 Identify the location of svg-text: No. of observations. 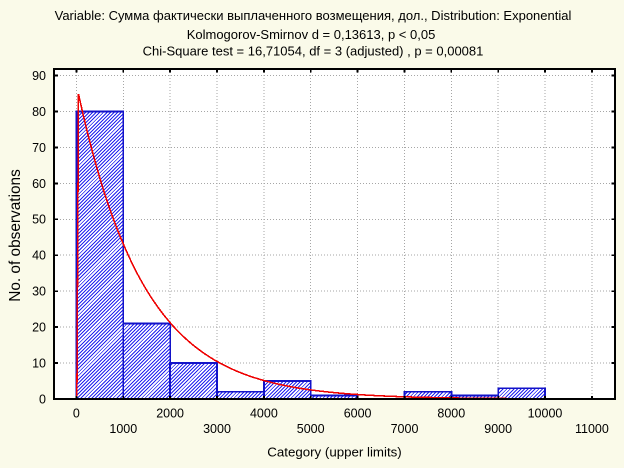
(15, 235).